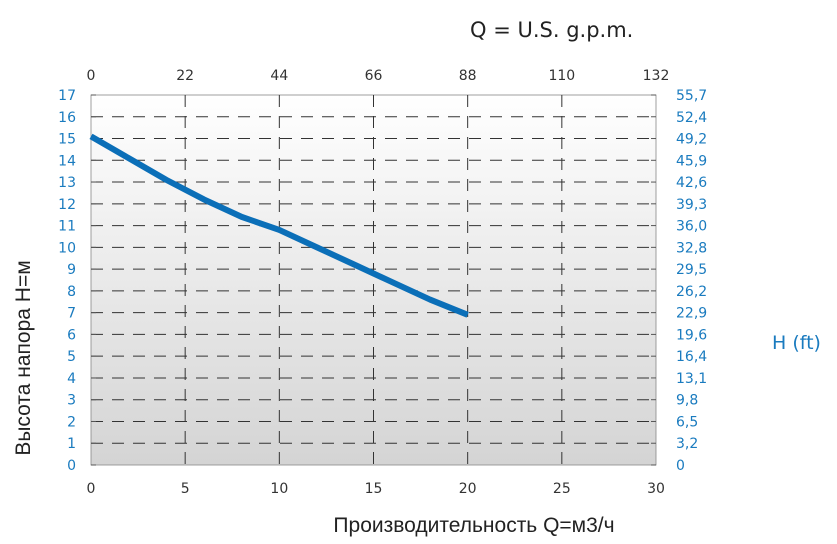  What do you see at coordinates (23, 357) in the screenshot?
I see `y-axis-title: Высота напора H=м` at bounding box center [23, 357].